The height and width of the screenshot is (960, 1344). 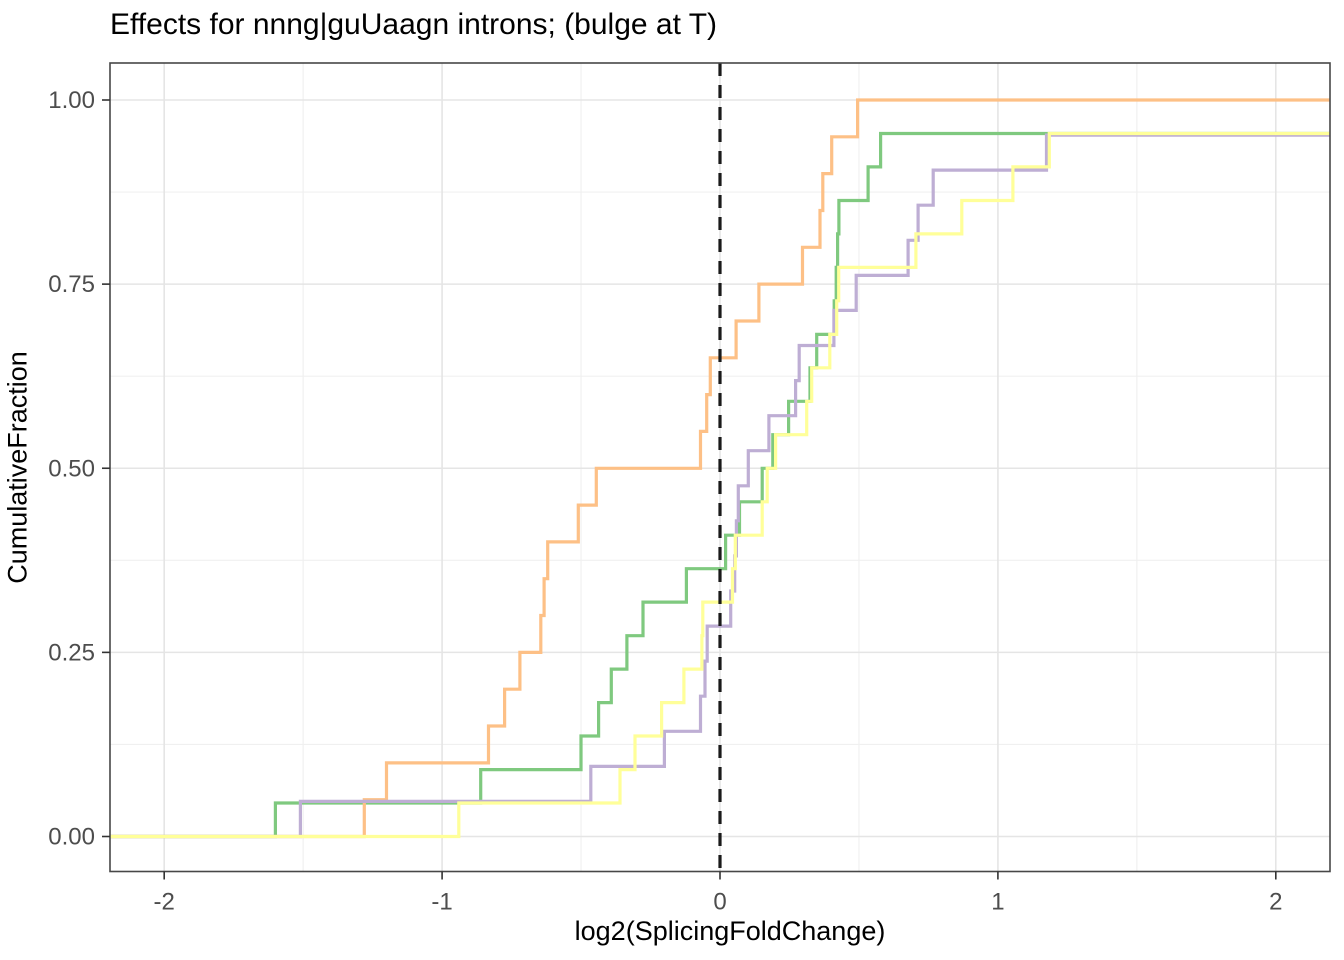 I want to click on x-axis-title: log2(SplicingFoldChange), so click(x=730, y=931).